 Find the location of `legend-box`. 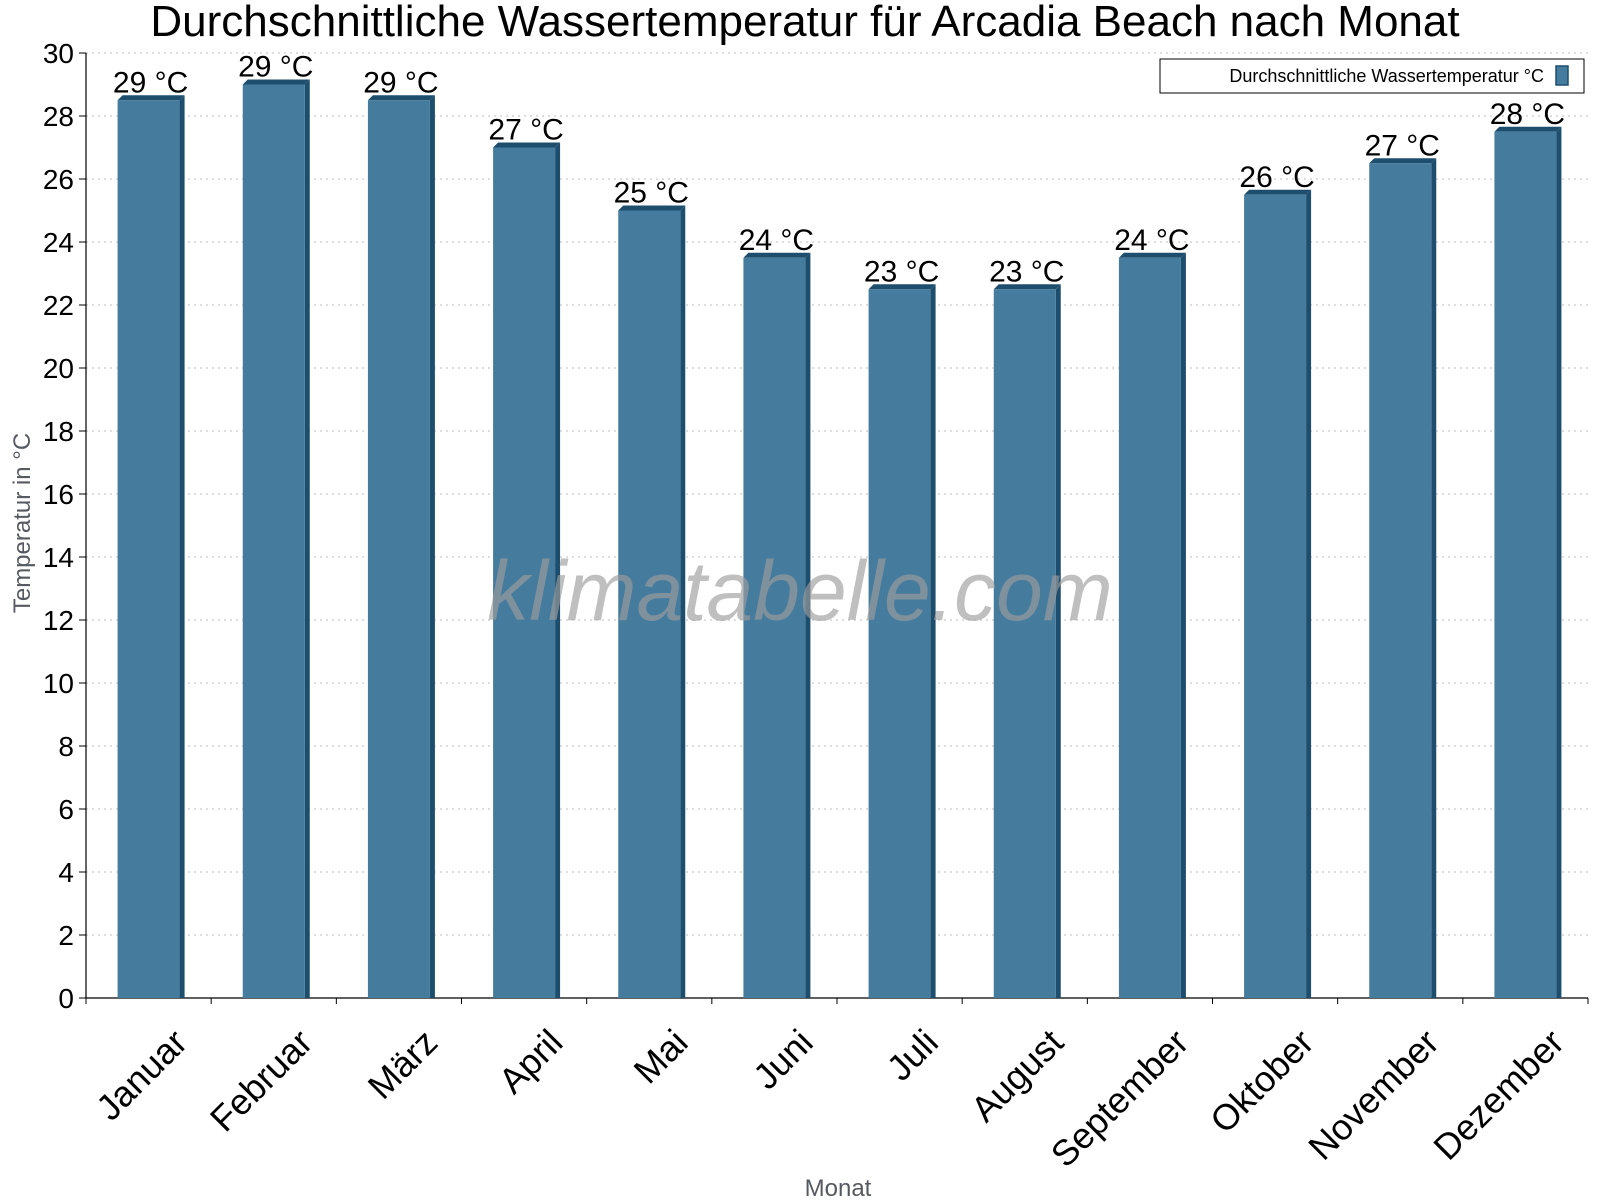

legend-box is located at coordinates (1372, 76).